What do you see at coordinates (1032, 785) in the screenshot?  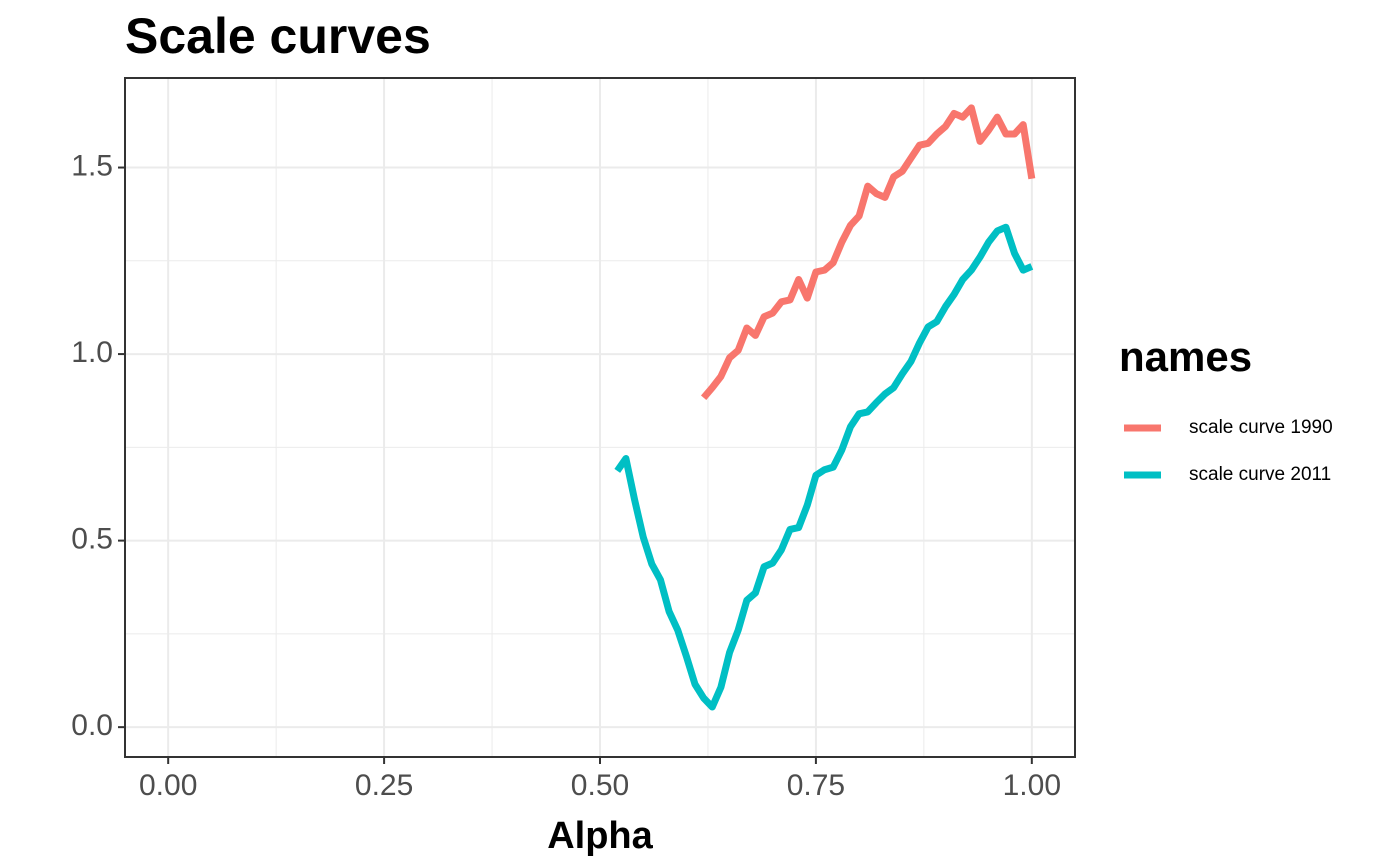 I see `x-tick-label: 1.00` at bounding box center [1032, 785].